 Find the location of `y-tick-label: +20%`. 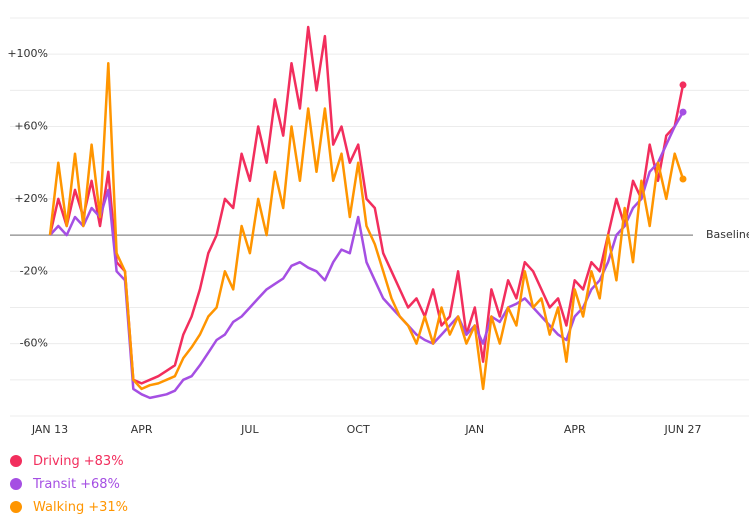

y-tick-label: +20% is located at coordinates (31, 198).